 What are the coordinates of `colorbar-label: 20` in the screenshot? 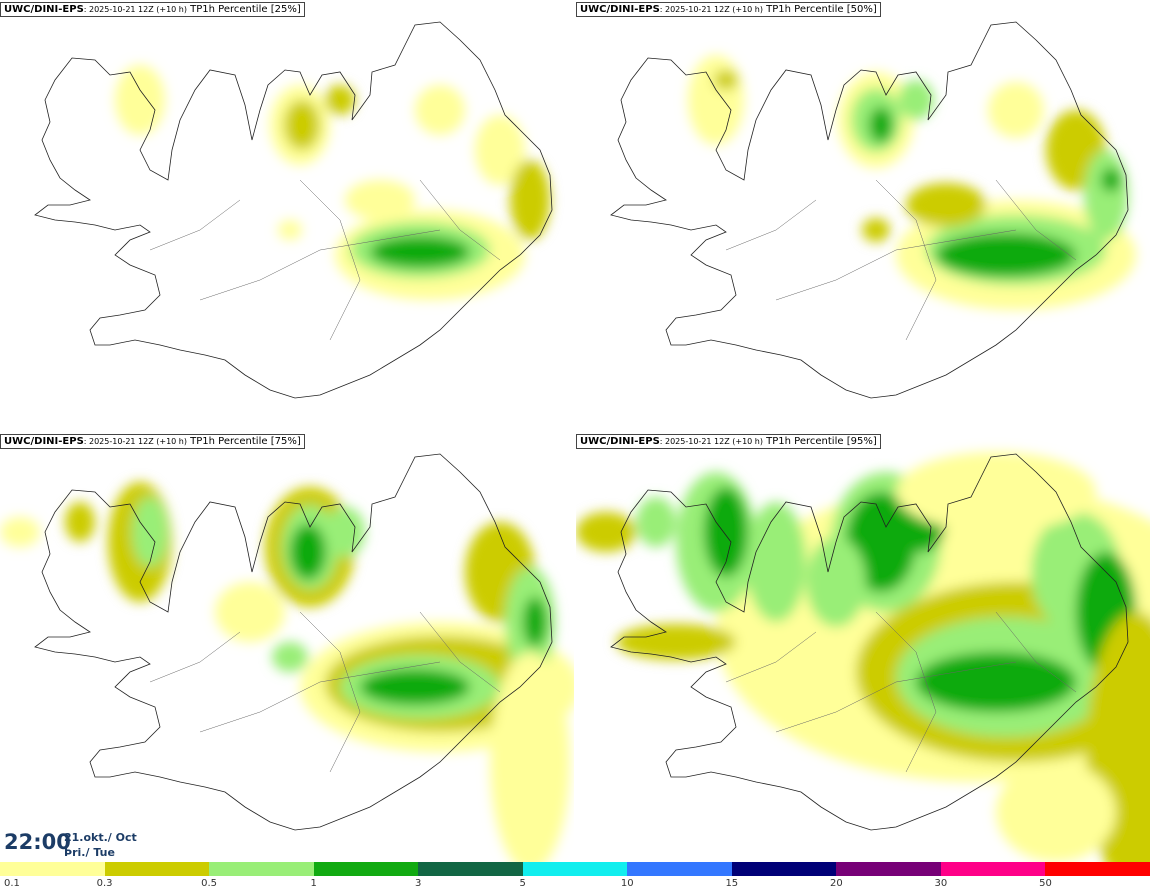 It's located at (836, 883).